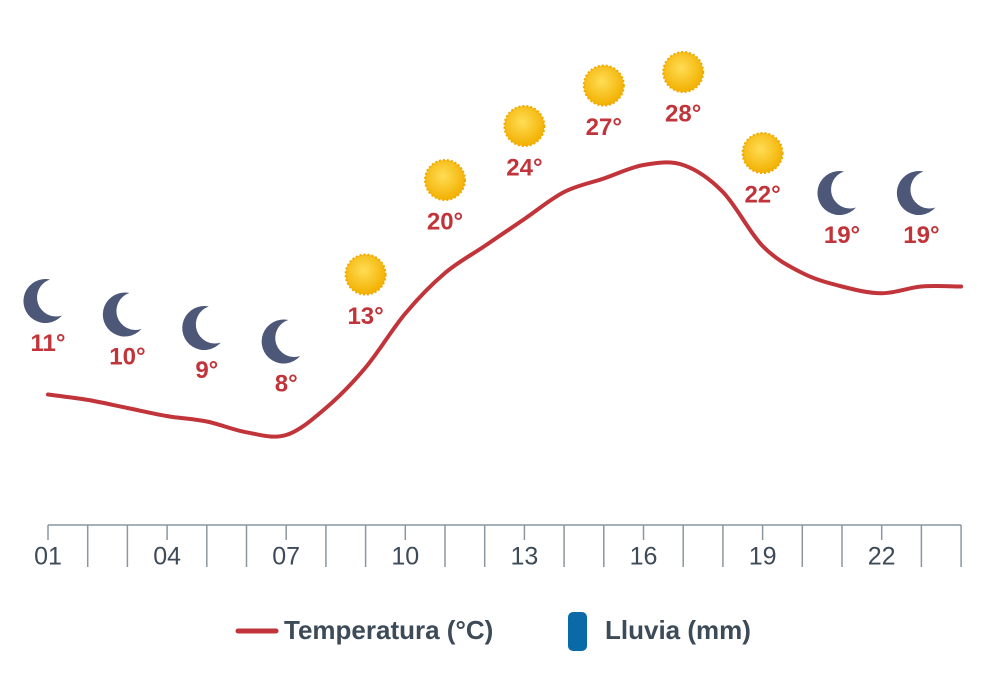 The height and width of the screenshot is (683, 997). Describe the element at coordinates (127, 356) in the screenshot. I see `value-label: 10°` at that location.